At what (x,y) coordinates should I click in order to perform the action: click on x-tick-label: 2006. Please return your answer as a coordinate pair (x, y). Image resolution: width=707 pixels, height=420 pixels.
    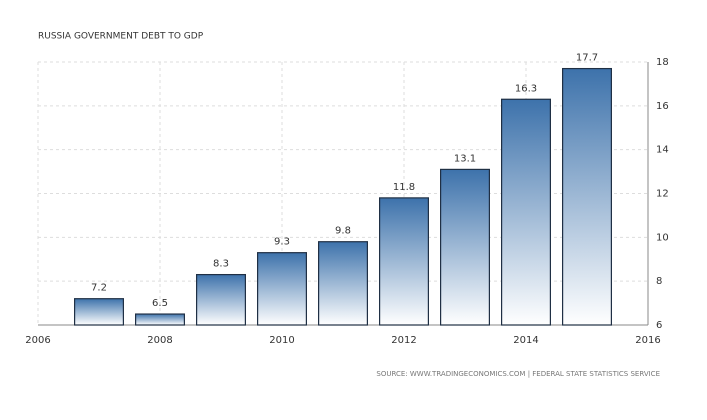
    Looking at the image, I should click on (37, 340).